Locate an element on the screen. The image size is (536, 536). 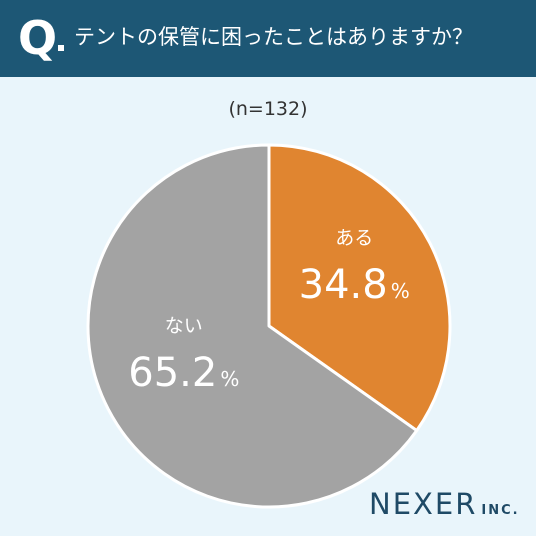
brand-name: NEXER is located at coordinates (423, 504).